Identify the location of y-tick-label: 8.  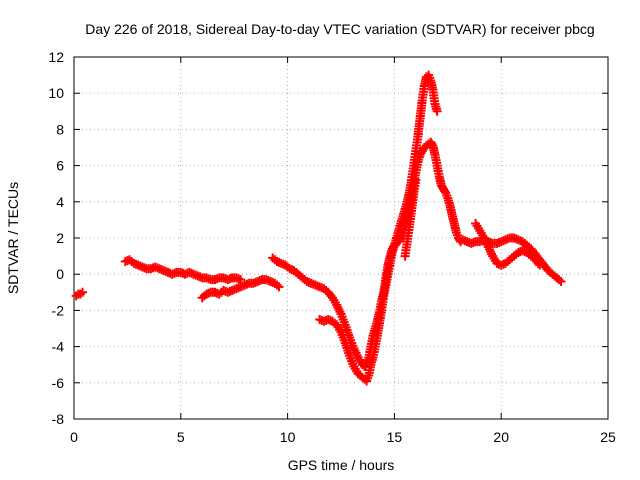
(60, 129).